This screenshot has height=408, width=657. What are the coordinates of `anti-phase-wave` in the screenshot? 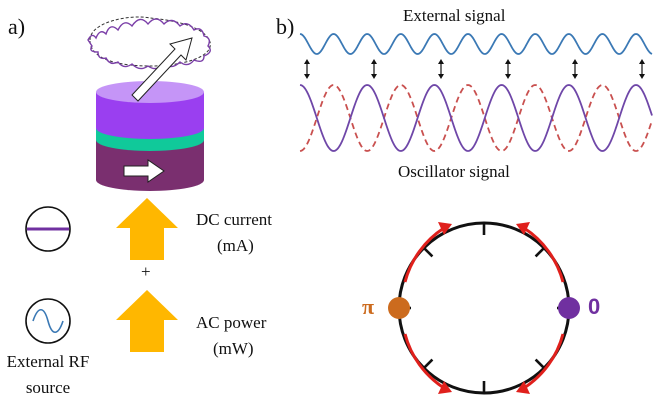 It's located at (476, 118).